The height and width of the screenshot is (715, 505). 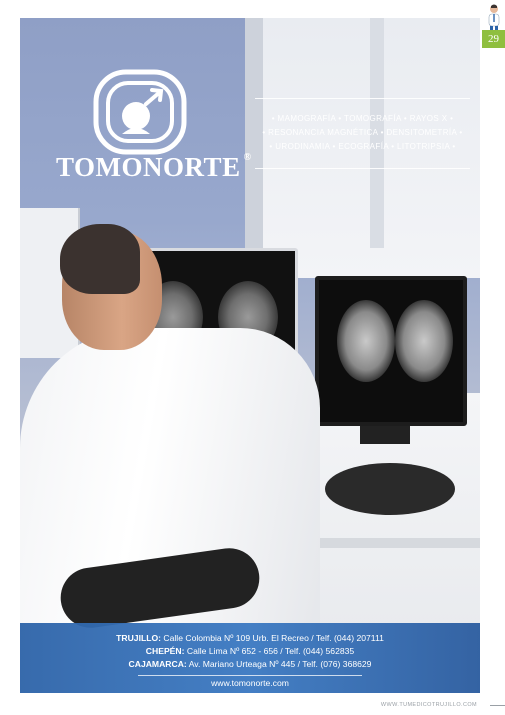 What do you see at coordinates (148, 167) in the screenshot?
I see `brand-name-text: TOMONORTE` at bounding box center [148, 167].